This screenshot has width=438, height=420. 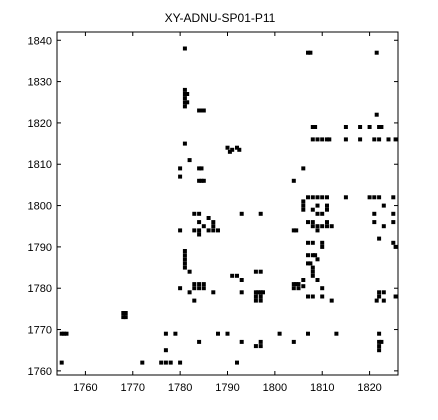 I want to click on y-tick-label: 1840, so click(x=40, y=41).